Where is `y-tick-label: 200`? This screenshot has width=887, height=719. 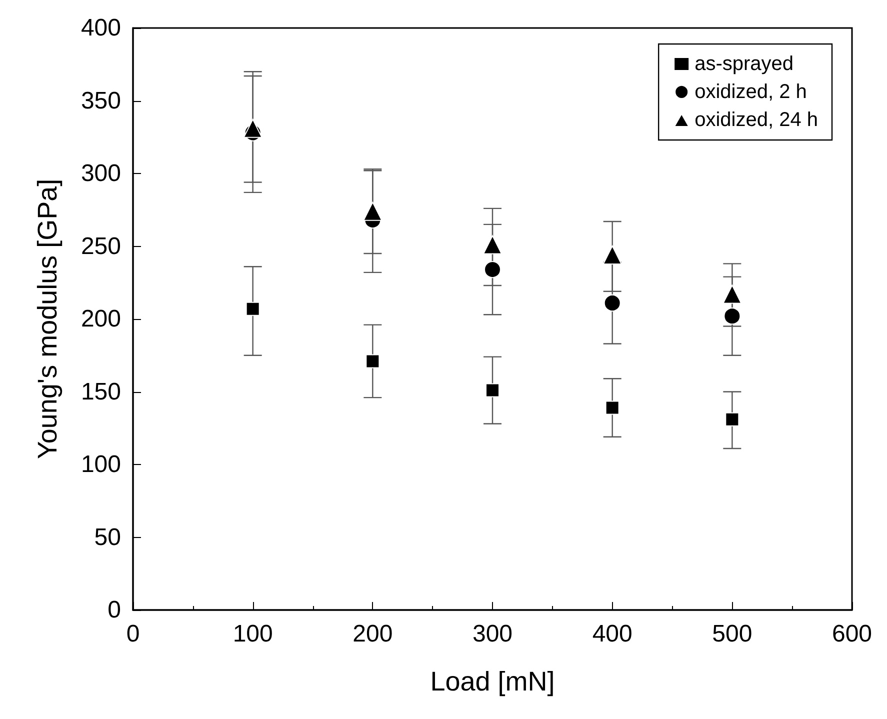
y-tick-label: 200 is located at coordinates (100, 319).